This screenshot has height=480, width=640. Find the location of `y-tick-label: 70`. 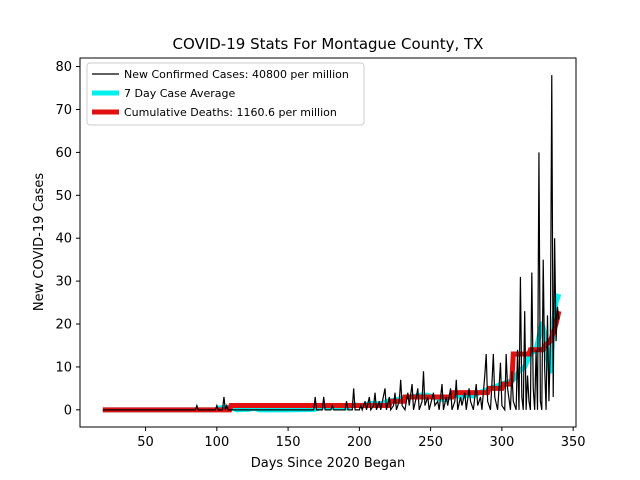

y-tick-label: 70 is located at coordinates (63, 110).